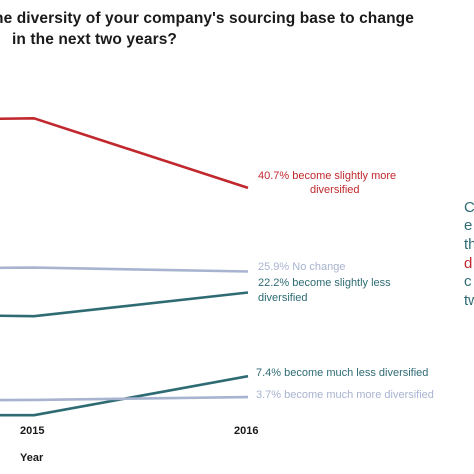 The width and height of the screenshot is (474, 474). What do you see at coordinates (468, 263) in the screenshot?
I see `side-text-line-4: d` at bounding box center [468, 263].